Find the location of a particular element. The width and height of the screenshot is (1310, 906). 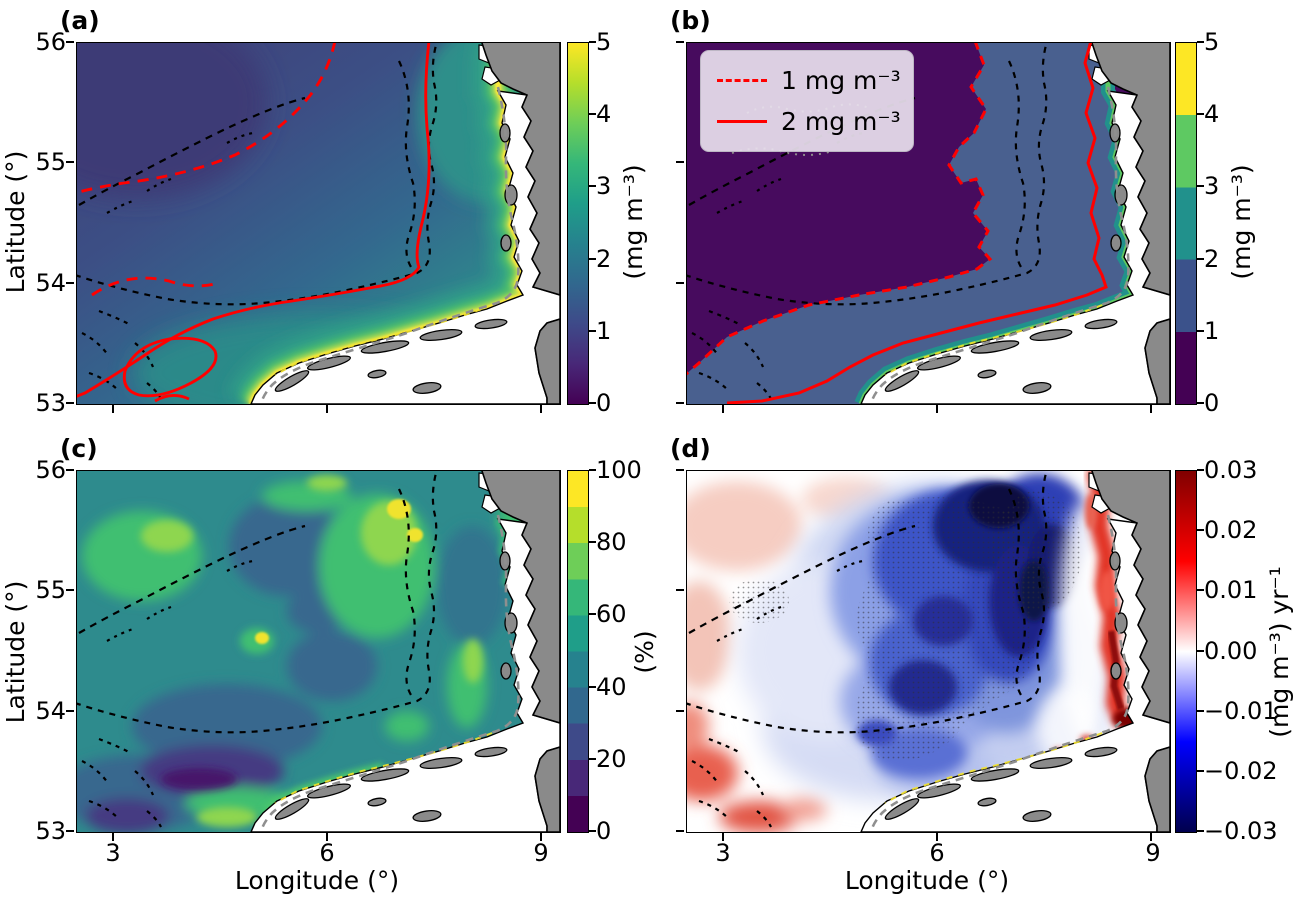

cbar-b-unit-label: (mg m⁻³) is located at coordinates (1241, 222).